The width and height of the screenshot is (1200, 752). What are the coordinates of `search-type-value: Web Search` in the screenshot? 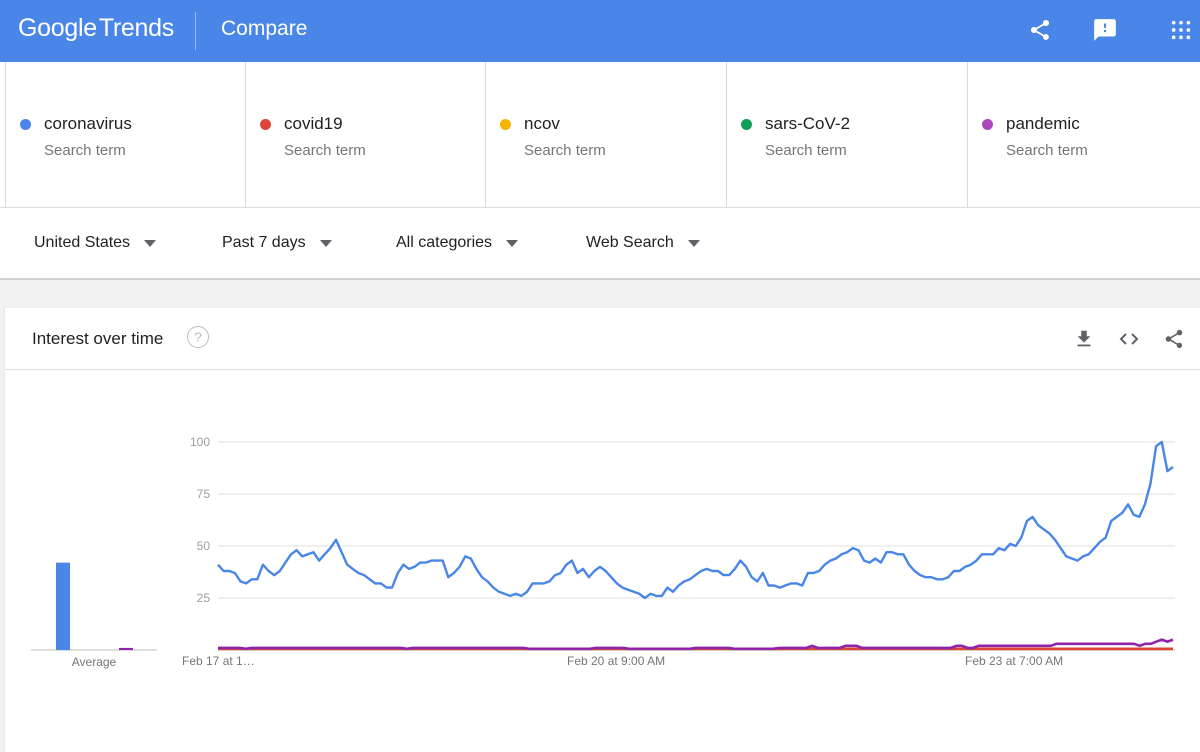 It's located at (630, 242).